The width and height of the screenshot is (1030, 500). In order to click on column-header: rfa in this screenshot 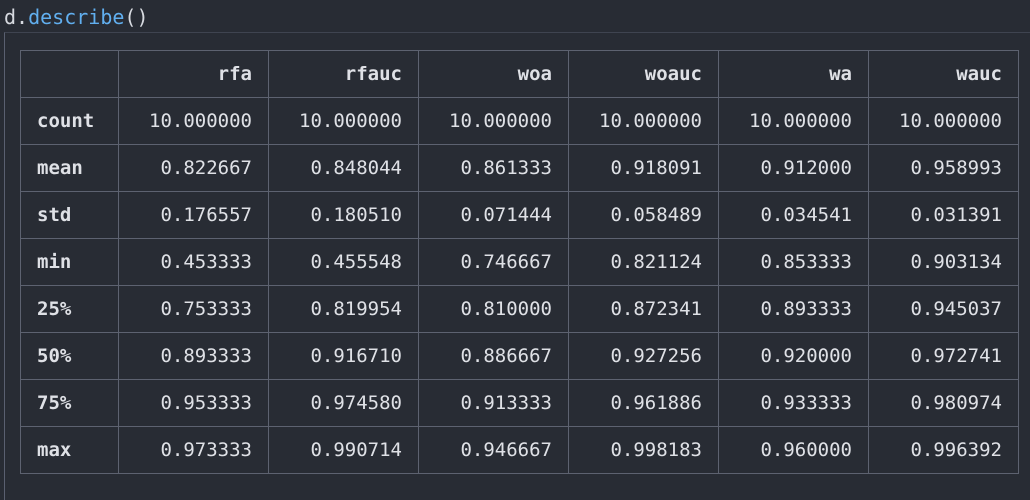, I will do `click(193, 74)`.